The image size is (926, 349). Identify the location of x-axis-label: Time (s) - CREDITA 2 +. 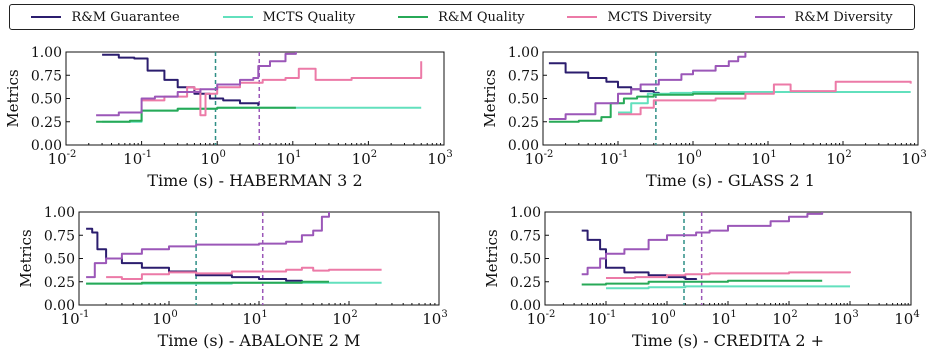
(728, 340).